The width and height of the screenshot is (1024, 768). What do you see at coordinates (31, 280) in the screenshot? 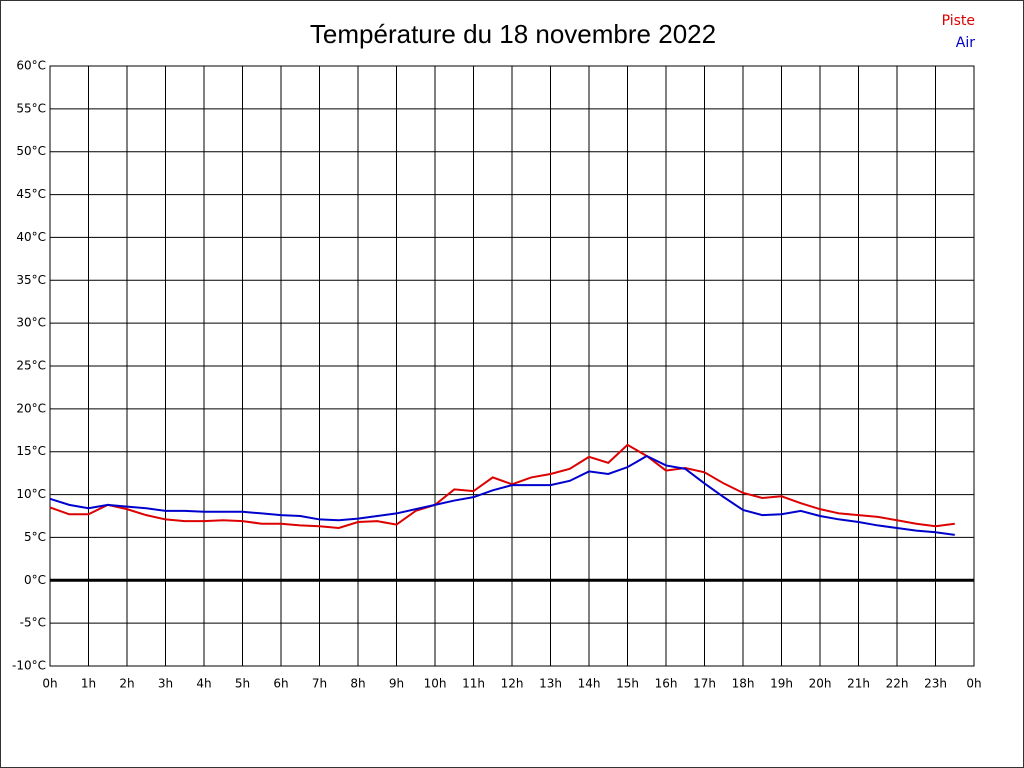
I see `y-tick-label: 35°C` at bounding box center [31, 280].